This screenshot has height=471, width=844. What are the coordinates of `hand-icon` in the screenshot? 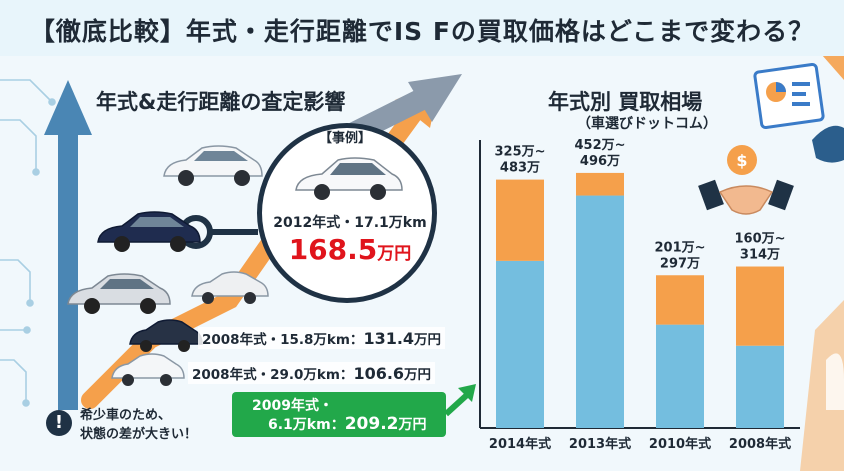 It's located at (828, 144).